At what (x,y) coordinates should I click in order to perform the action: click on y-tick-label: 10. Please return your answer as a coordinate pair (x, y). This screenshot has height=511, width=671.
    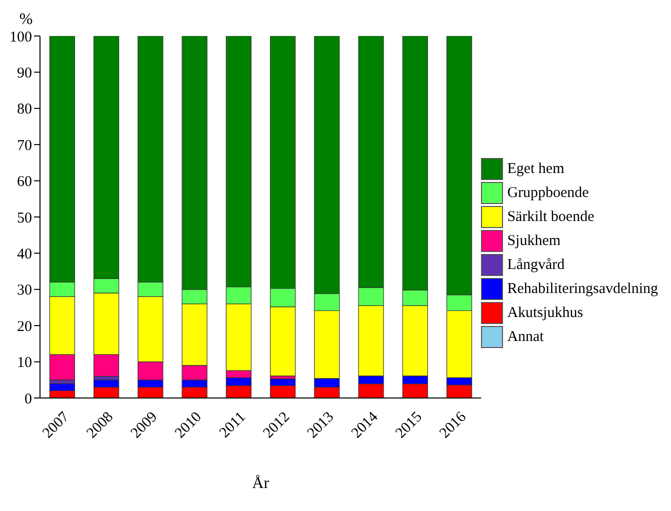
    Looking at the image, I should click on (24, 363).